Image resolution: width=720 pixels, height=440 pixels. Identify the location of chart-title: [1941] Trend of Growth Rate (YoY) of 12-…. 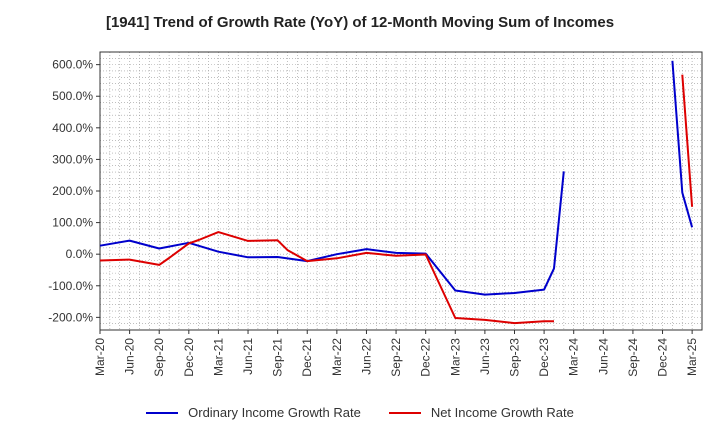
(360, 22).